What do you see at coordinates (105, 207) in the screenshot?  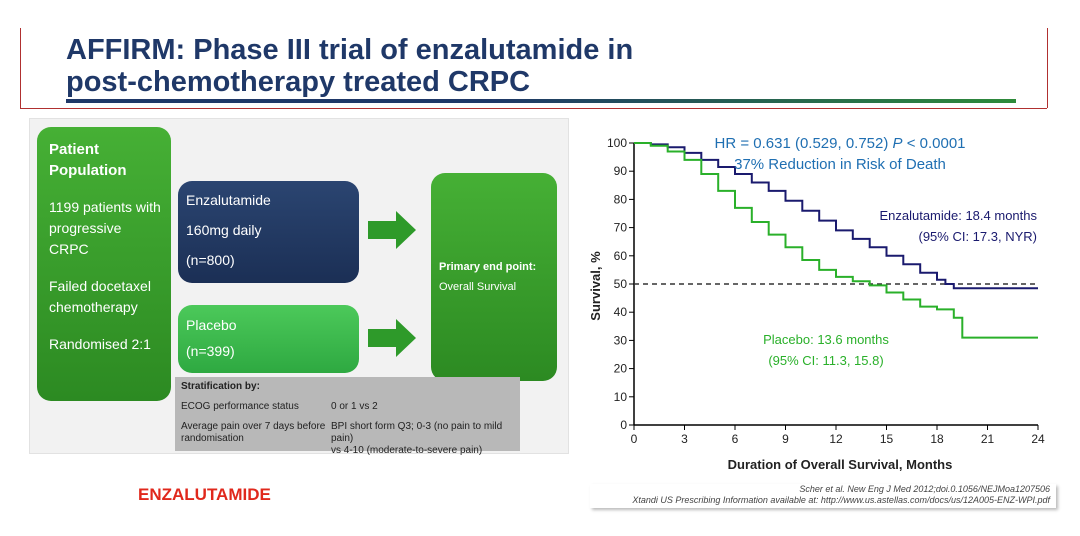 I see `population-text-1-line-1: 1199 patients with` at bounding box center [105, 207].